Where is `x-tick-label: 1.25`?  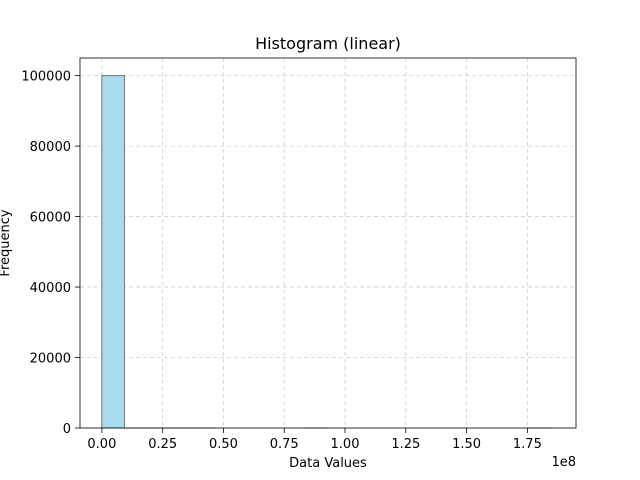
x-tick-label: 1.25 is located at coordinates (405, 444).